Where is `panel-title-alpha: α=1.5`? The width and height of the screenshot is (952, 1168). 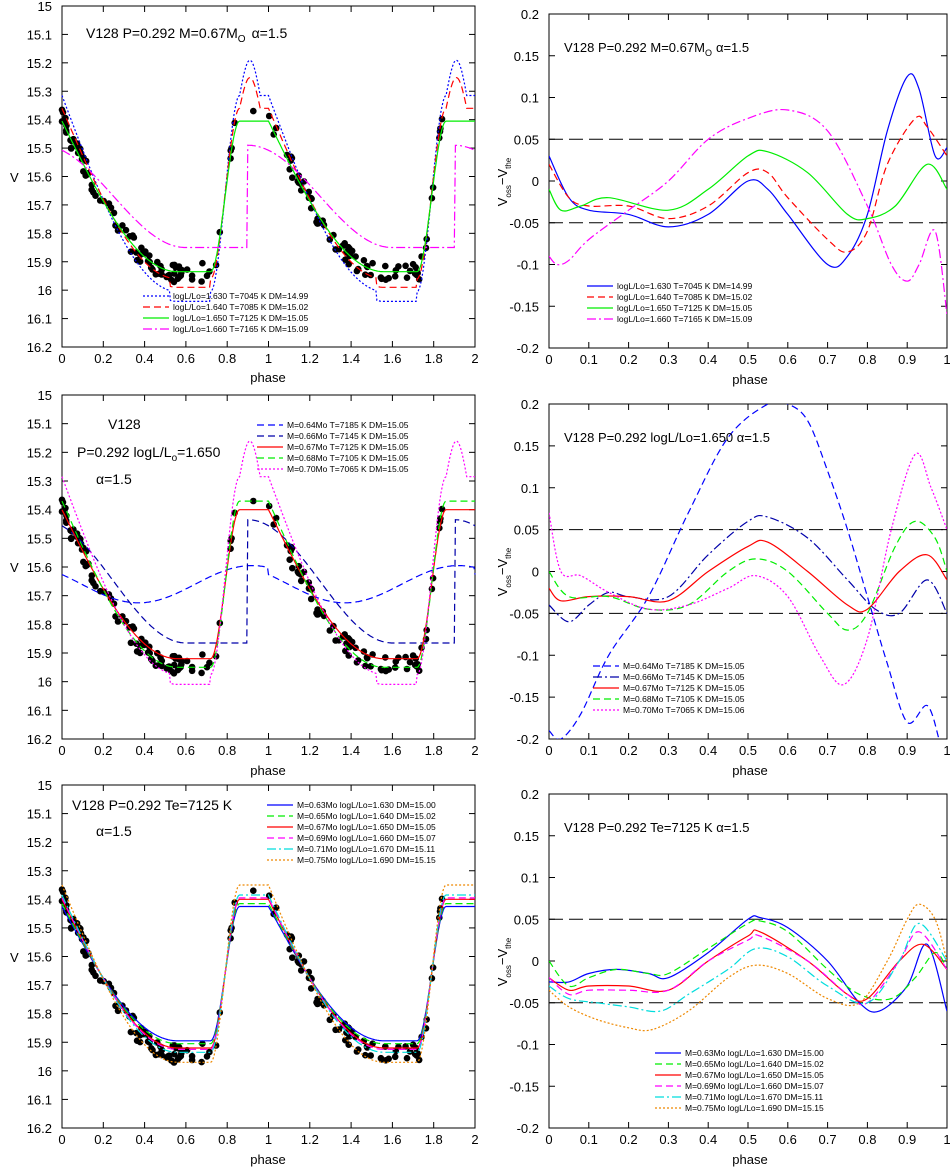 panel-title-alpha: α=1.5 is located at coordinates (114, 479).